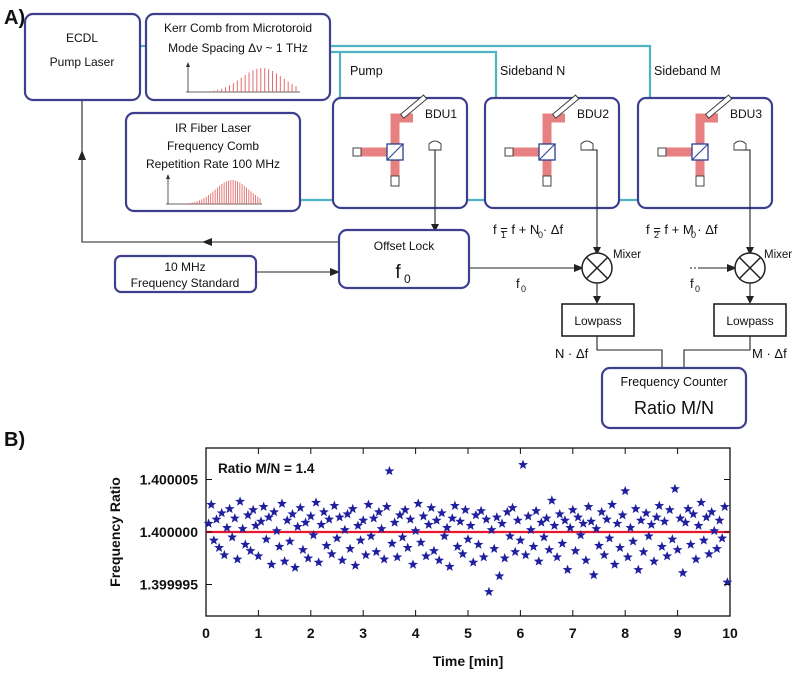  What do you see at coordinates (398, 272) in the screenshot?
I see `offset-lock-f0: f` at bounding box center [398, 272].